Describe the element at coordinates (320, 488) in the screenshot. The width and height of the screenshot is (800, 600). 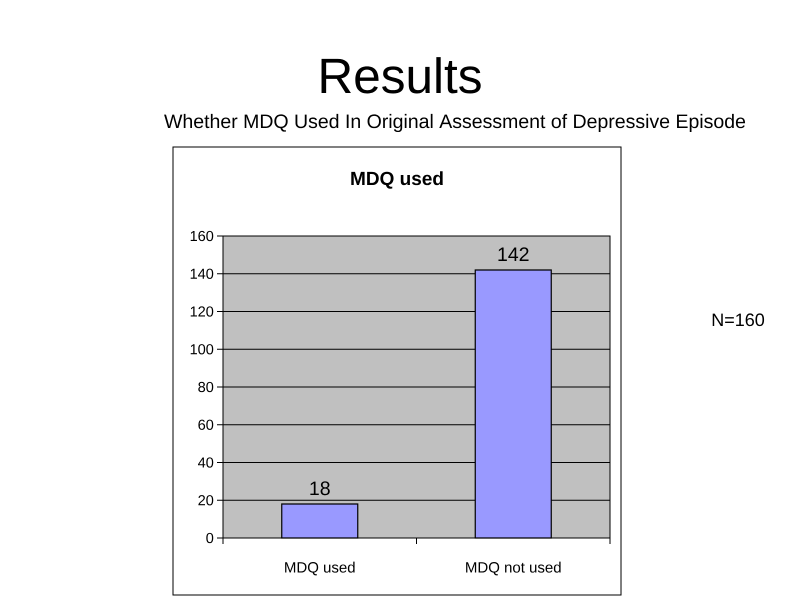
I see `data-label: 18` at that location.